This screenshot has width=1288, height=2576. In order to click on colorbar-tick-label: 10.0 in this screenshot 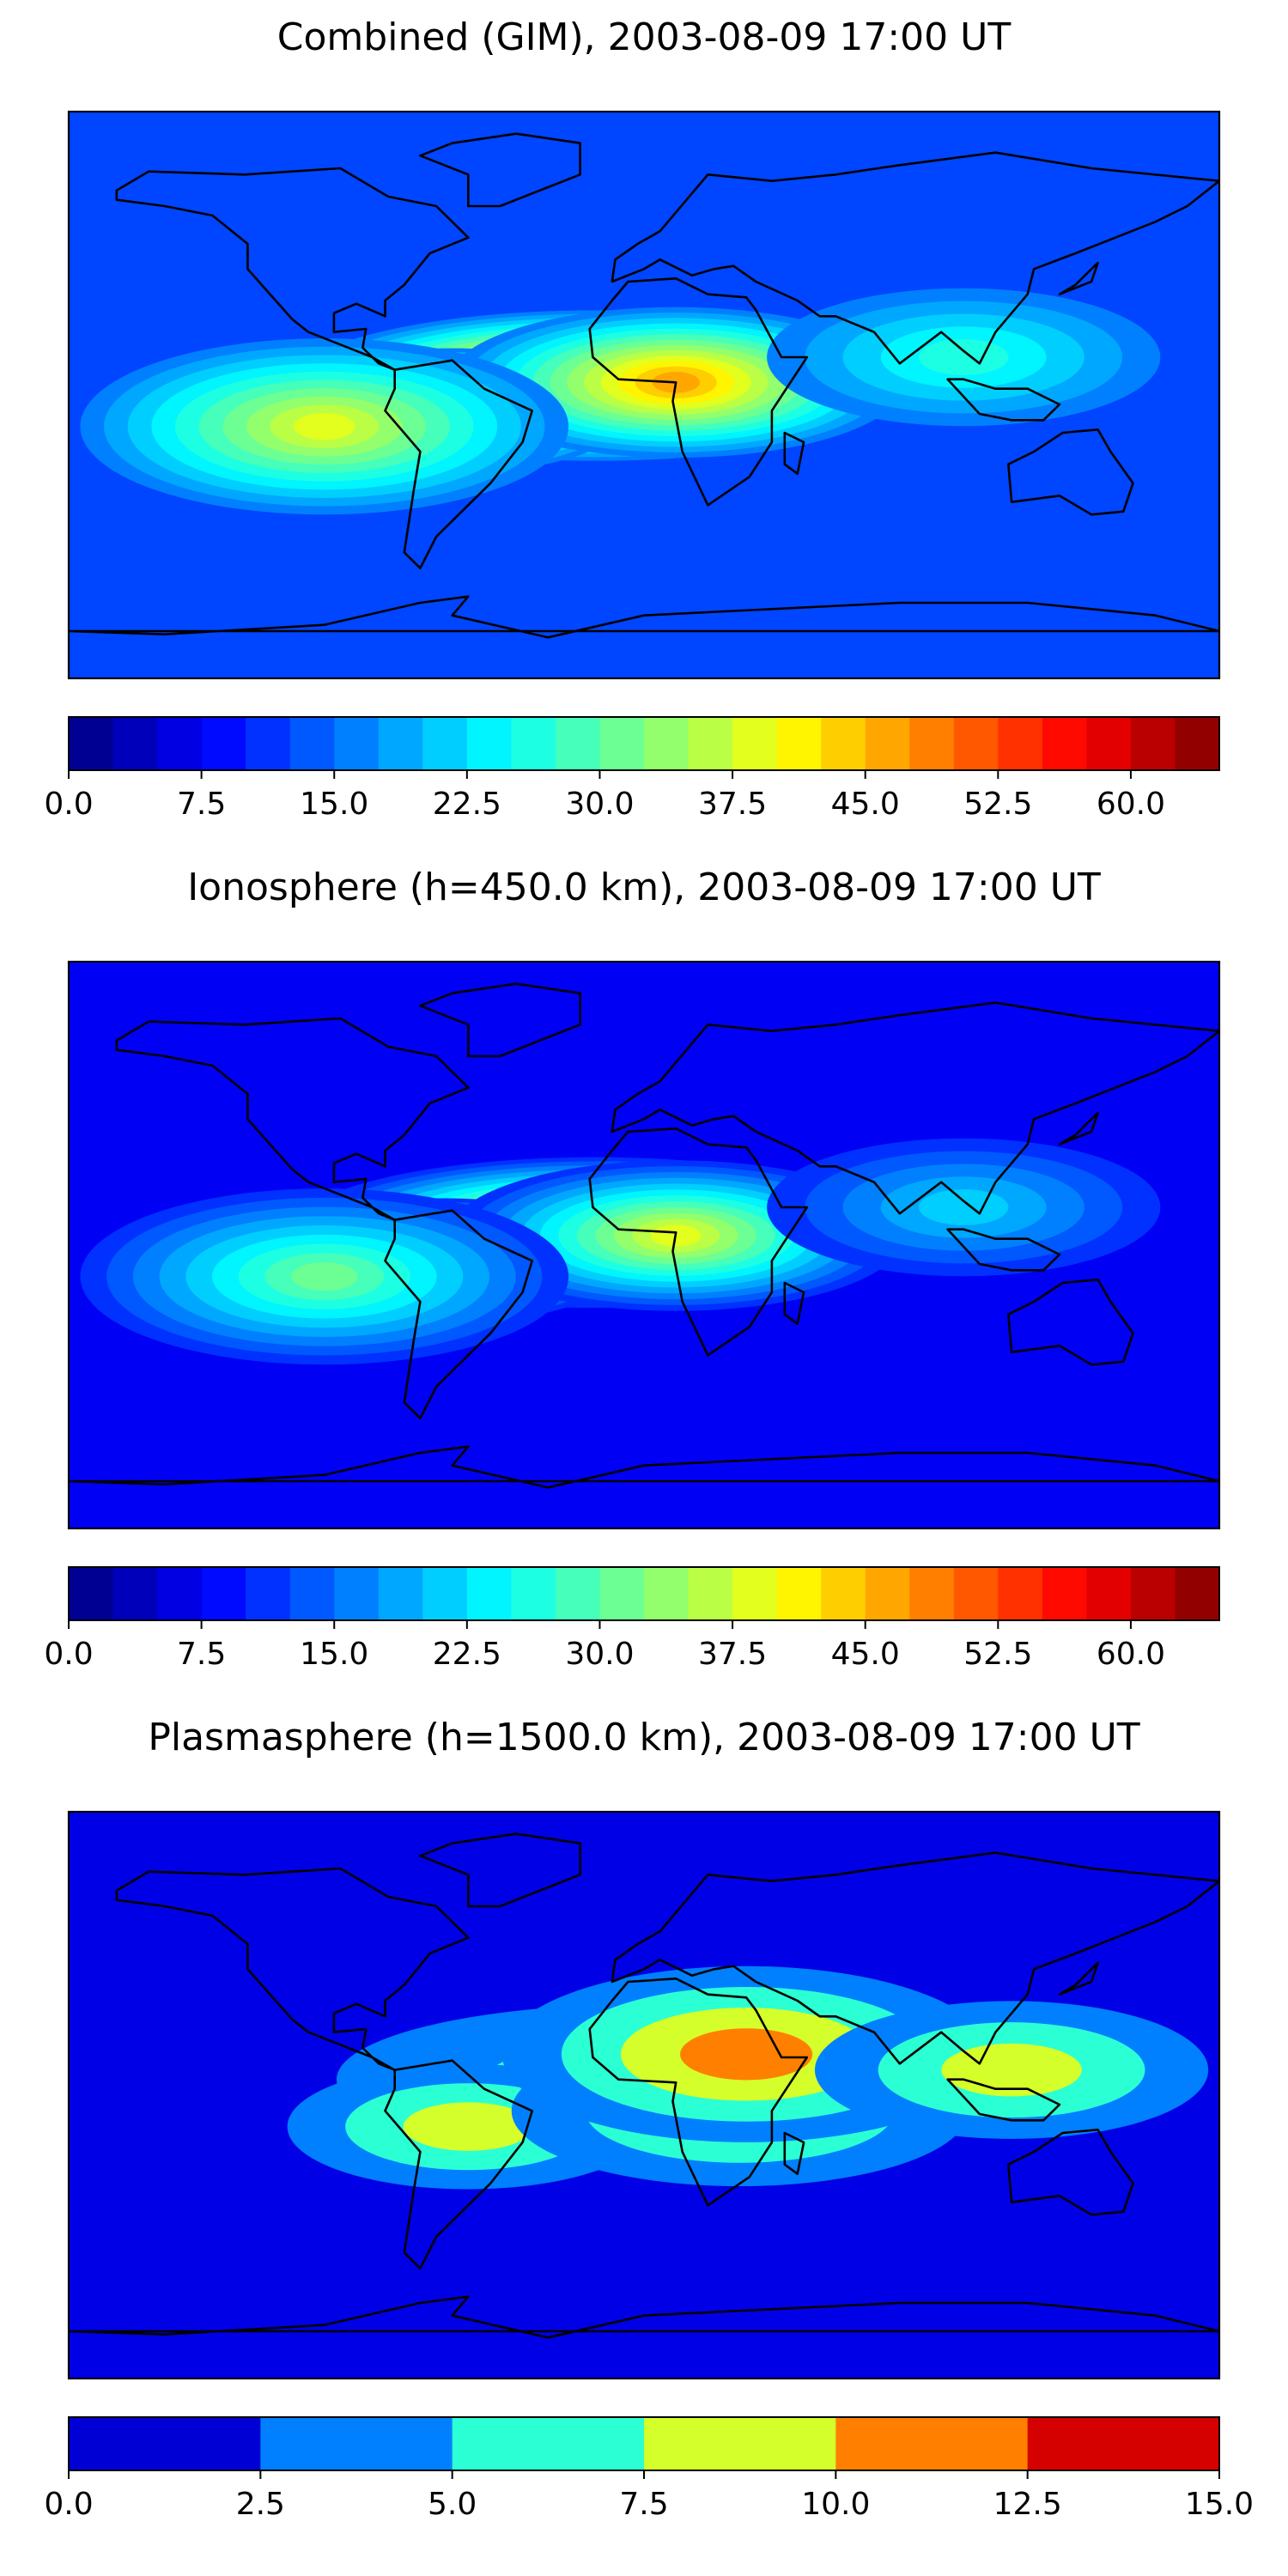, I will do `click(835, 2504)`.